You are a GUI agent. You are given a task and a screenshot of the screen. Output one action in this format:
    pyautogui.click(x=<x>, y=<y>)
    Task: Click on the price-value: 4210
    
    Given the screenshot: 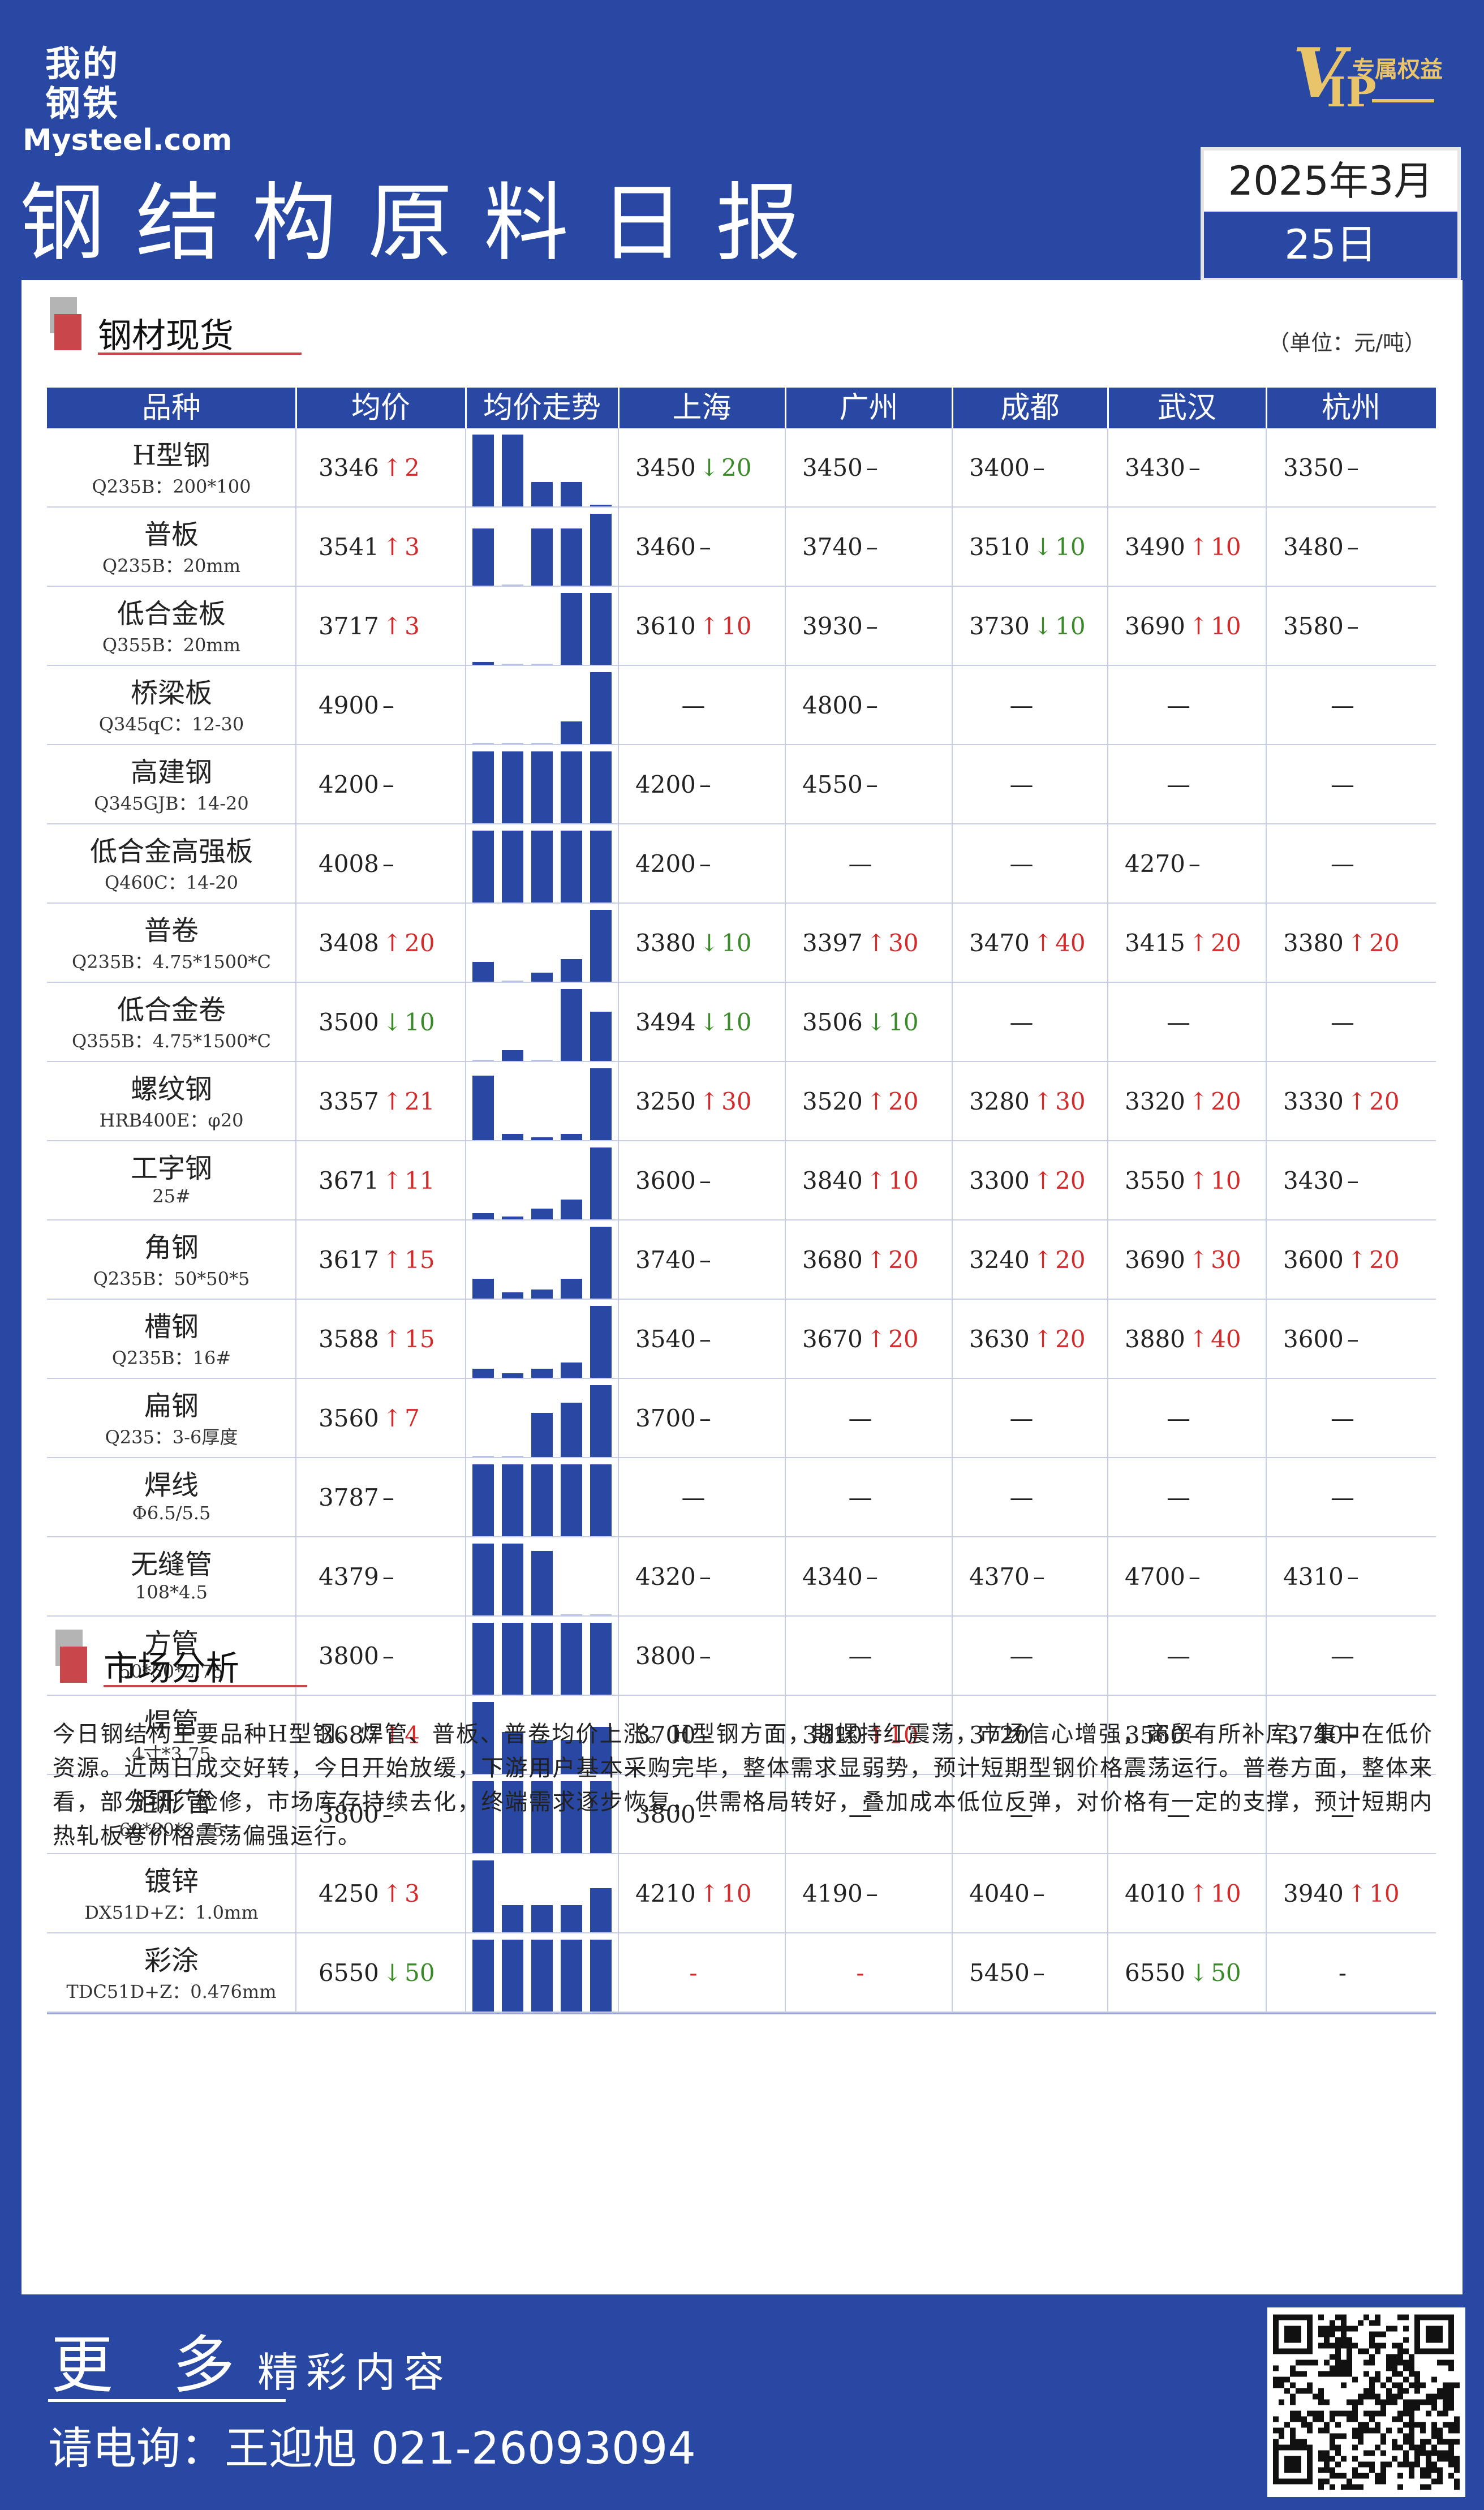 What is the action you would take?
    pyautogui.click(x=666, y=1893)
    